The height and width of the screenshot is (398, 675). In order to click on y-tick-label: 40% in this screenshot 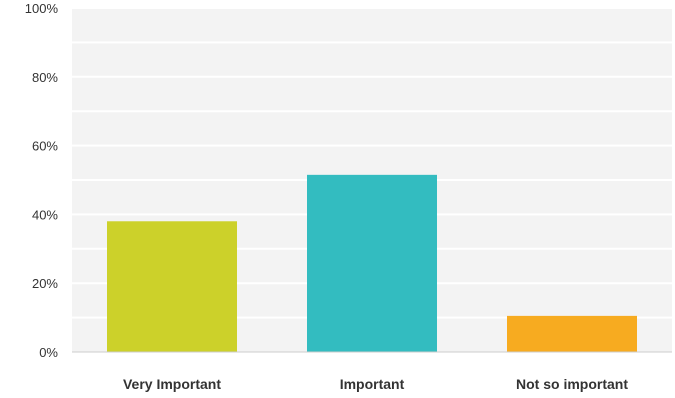, I will do `click(45, 214)`.